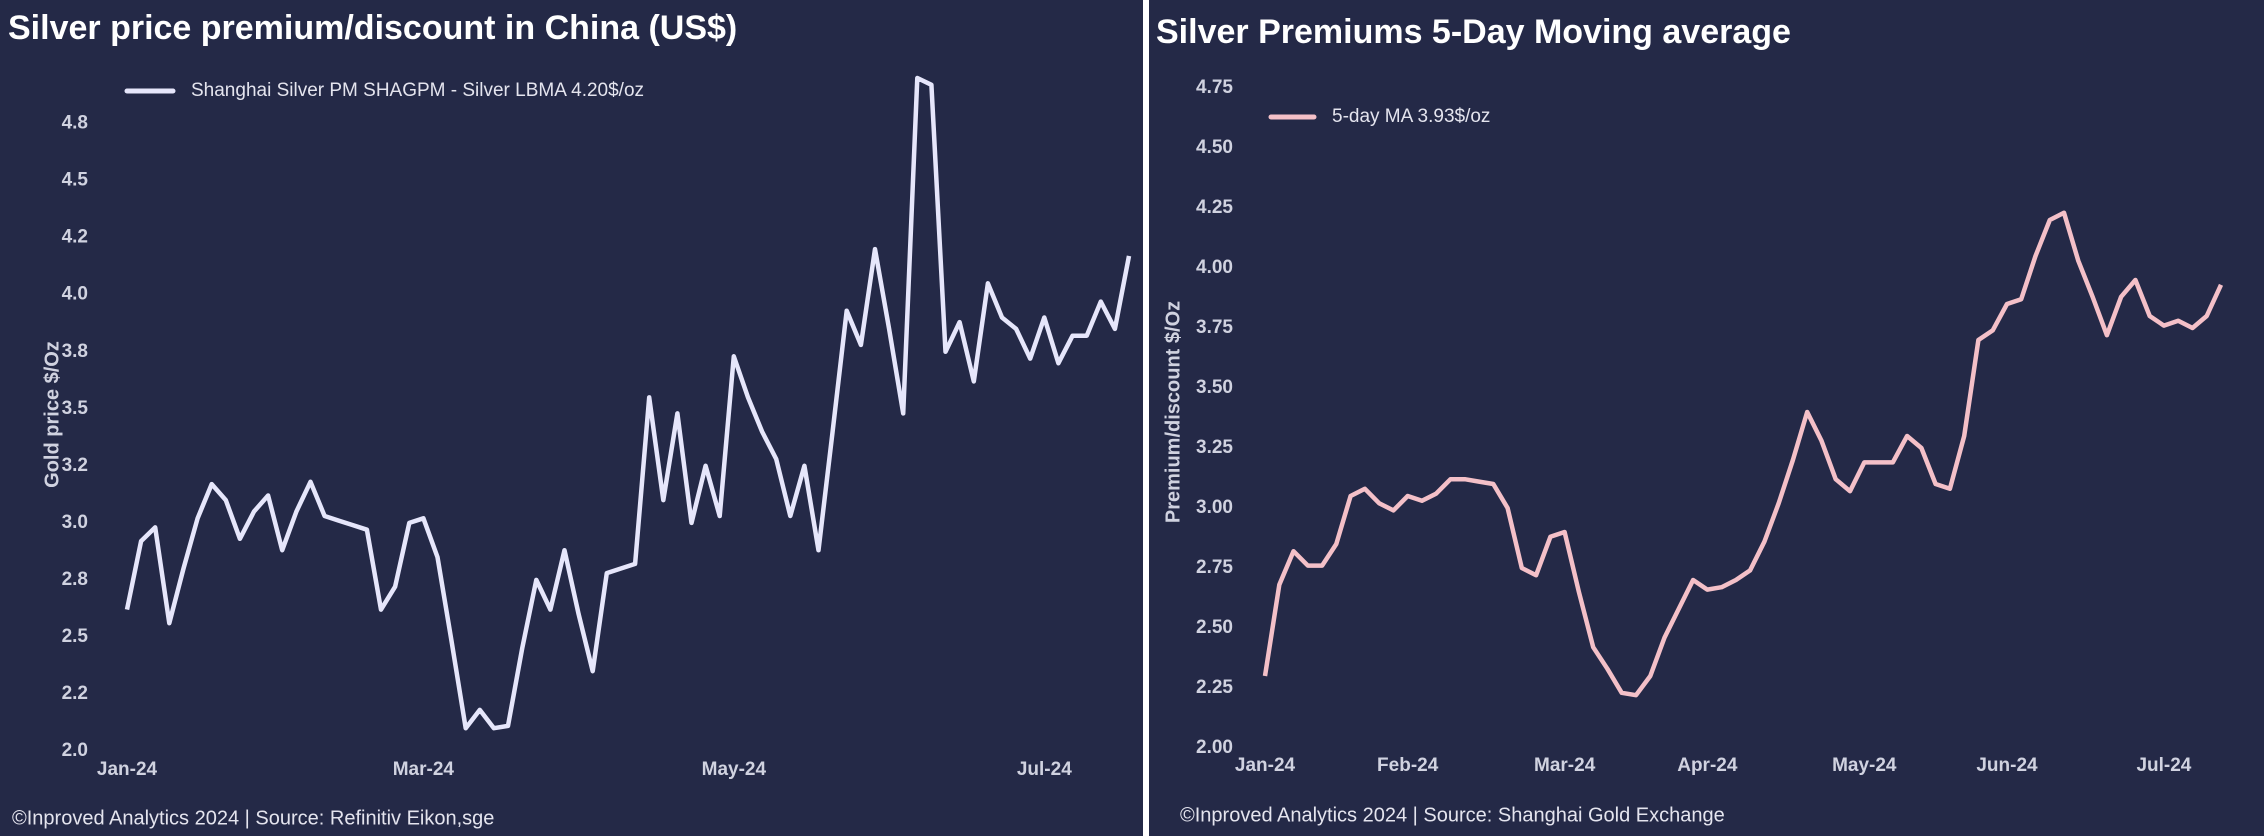 This screenshot has width=2264, height=836. I want to click on y-tick-label: 3.2, so click(75, 465).